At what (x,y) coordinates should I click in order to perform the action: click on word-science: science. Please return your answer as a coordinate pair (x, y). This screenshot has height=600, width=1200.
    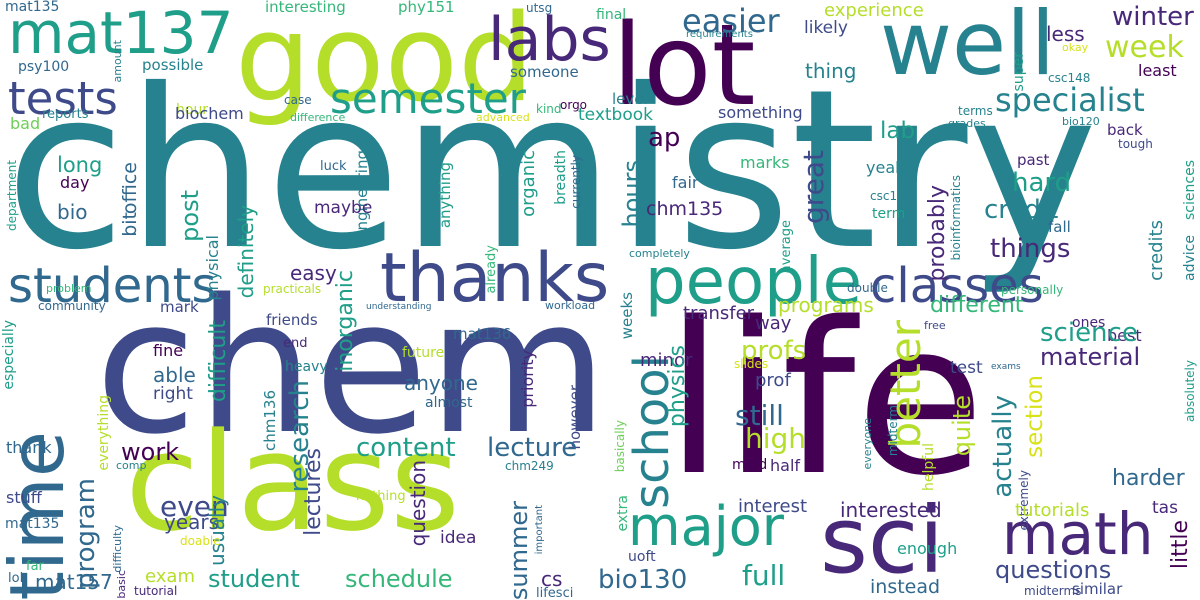
    Looking at the image, I should click on (1089, 333).